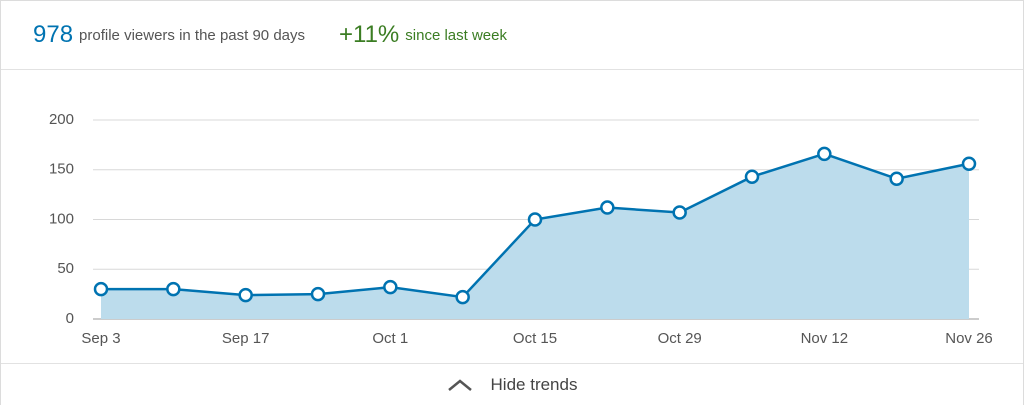 This screenshot has width=1024, height=405. I want to click on y-tick-label: 200, so click(61, 119).